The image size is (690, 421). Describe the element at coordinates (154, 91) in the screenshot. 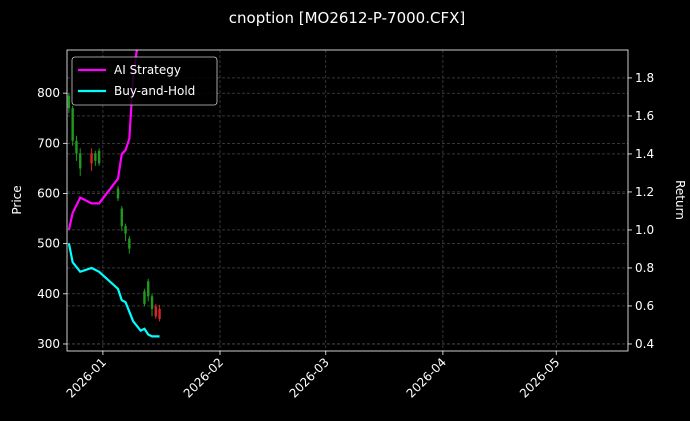

I see `legend-label: Buy-and-Hold` at that location.